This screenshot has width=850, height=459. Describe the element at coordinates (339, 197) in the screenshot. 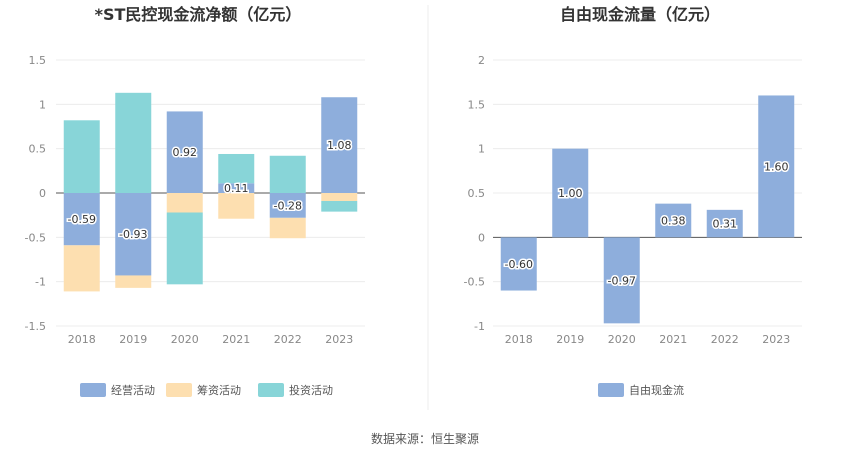

I see `bar-筹资活动-2023` at that location.